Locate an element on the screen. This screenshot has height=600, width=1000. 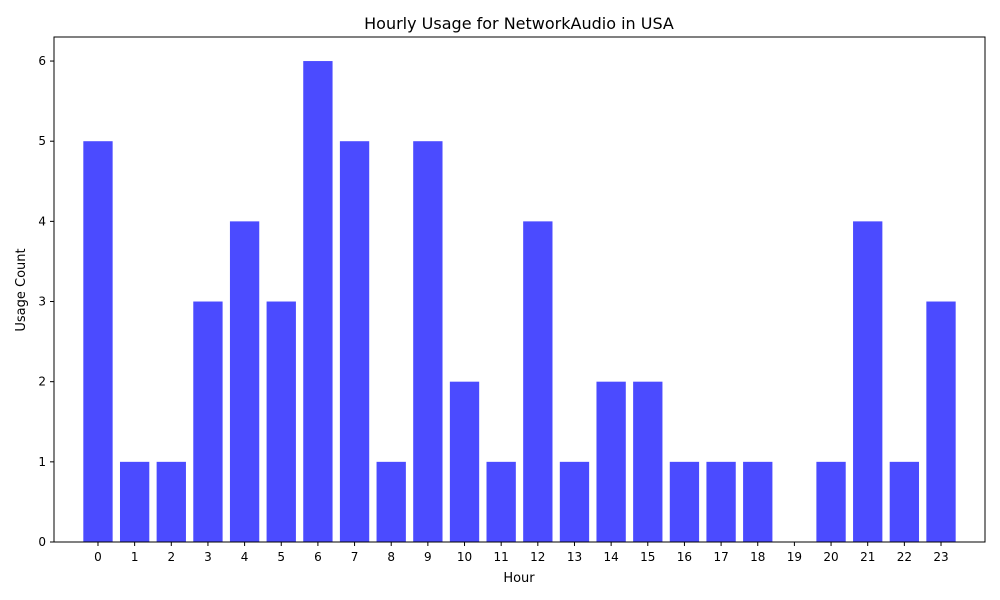
x-axis-ticks: 0 1 2 3 4 5 6 7 8 9 10 11 12 13 14 15 16 17 18 19 20 21 22 23 is located at coordinates (521, 553).